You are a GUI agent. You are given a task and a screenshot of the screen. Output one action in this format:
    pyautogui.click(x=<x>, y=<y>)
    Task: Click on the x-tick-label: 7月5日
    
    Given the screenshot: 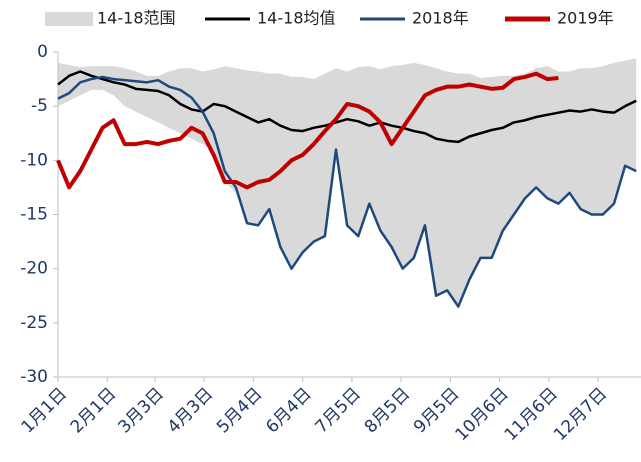 What is the action you would take?
    pyautogui.click(x=337, y=410)
    